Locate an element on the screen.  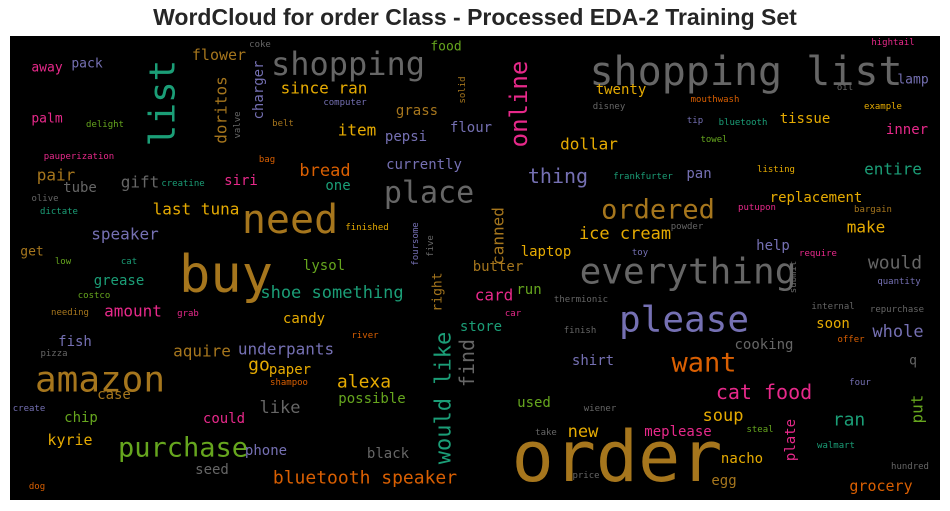
word-olive: olive is located at coordinates (44, 199).